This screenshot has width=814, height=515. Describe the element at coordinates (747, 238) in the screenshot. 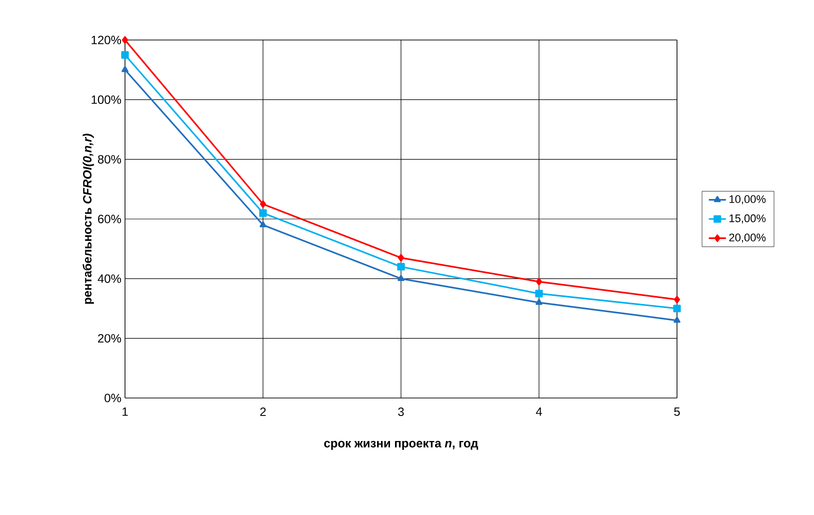

I see `legend-label: 20,00%` at that location.